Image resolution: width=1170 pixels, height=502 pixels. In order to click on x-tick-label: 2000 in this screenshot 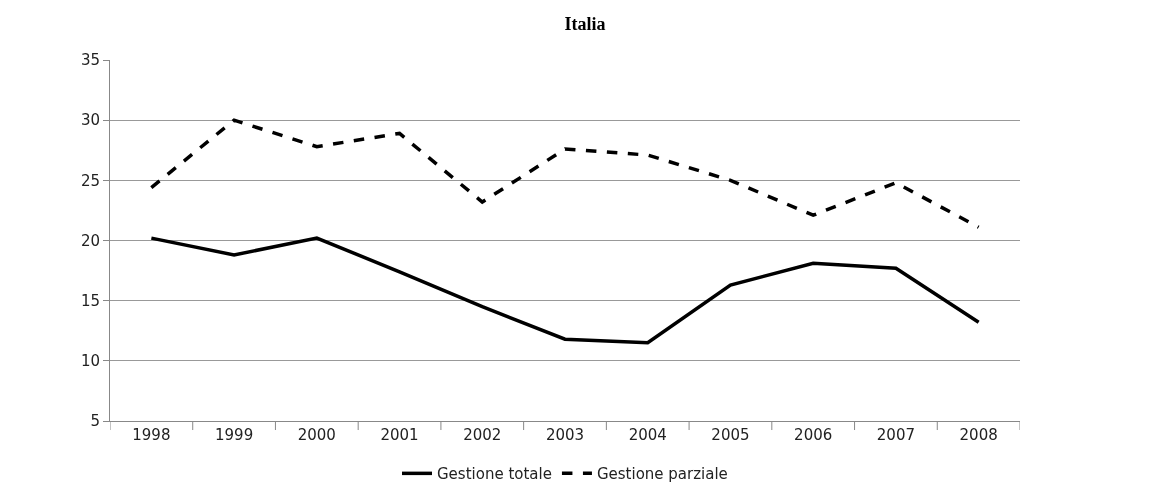, I will do `click(316, 435)`.